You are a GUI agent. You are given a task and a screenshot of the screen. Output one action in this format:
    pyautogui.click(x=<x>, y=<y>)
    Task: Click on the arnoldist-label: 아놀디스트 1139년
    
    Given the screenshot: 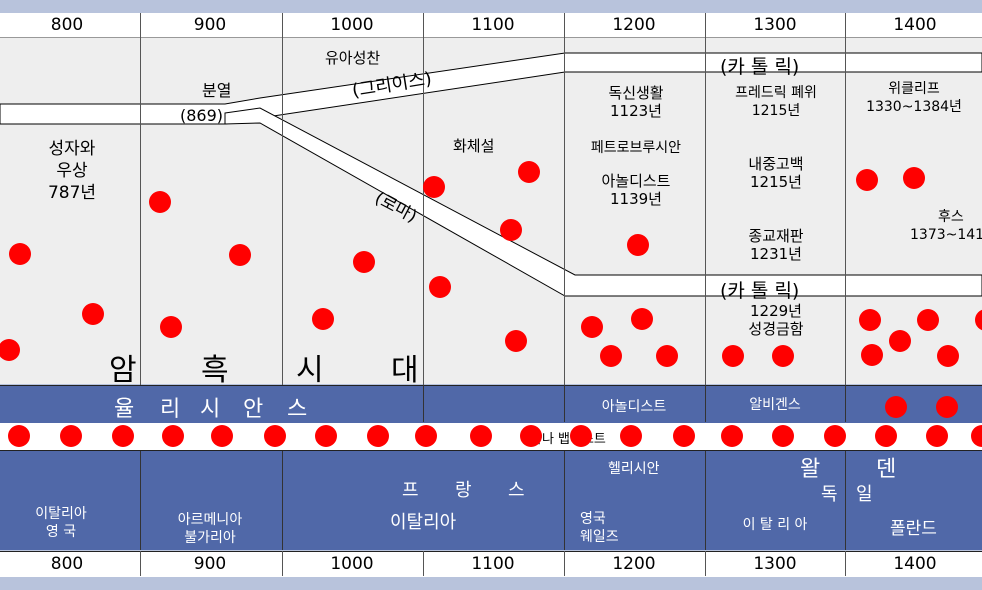 What is the action you would take?
    pyautogui.click(x=636, y=190)
    